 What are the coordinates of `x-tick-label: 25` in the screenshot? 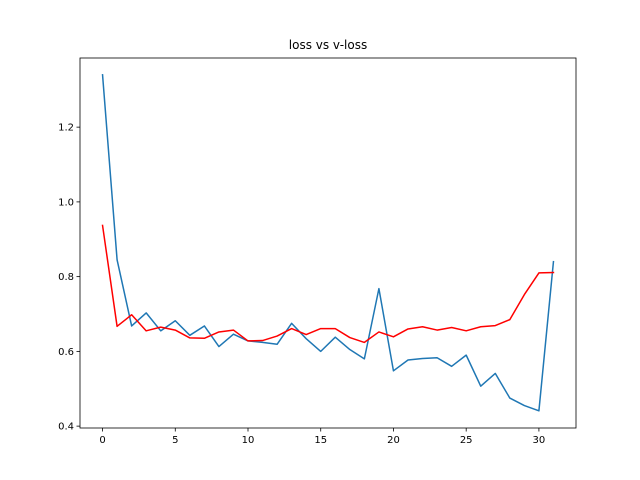 It's located at (466, 440).